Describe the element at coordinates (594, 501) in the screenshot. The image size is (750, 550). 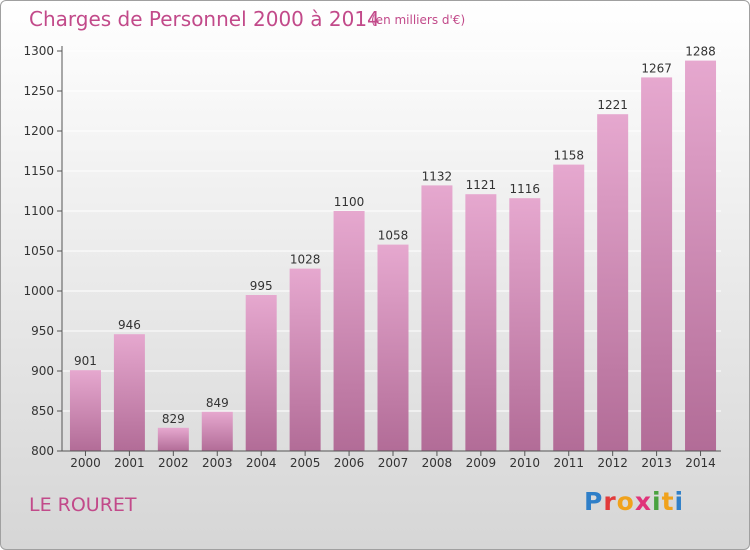
I see `logo-letter: P` at that location.